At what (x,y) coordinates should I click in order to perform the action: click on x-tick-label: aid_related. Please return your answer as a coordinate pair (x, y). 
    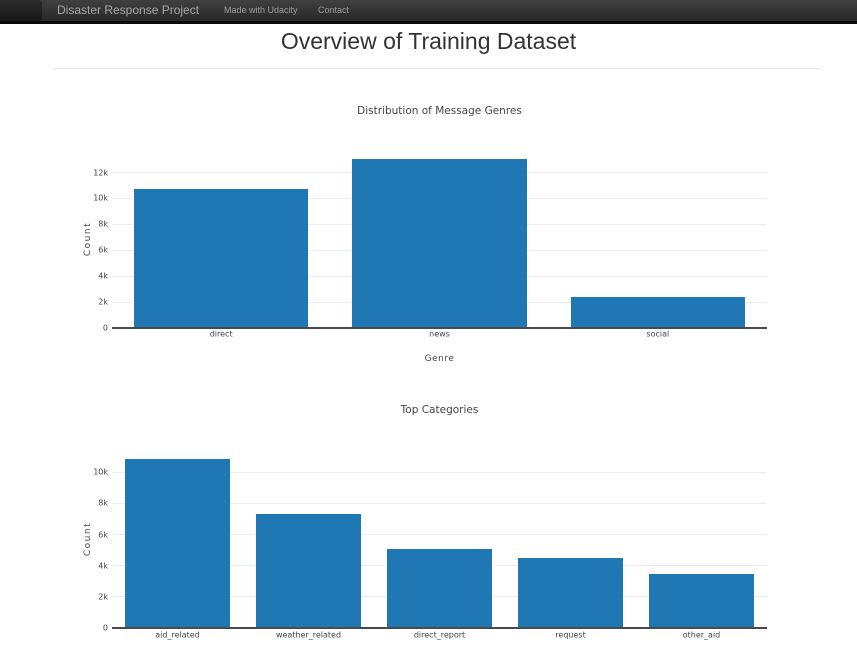
    Looking at the image, I should click on (177, 635).